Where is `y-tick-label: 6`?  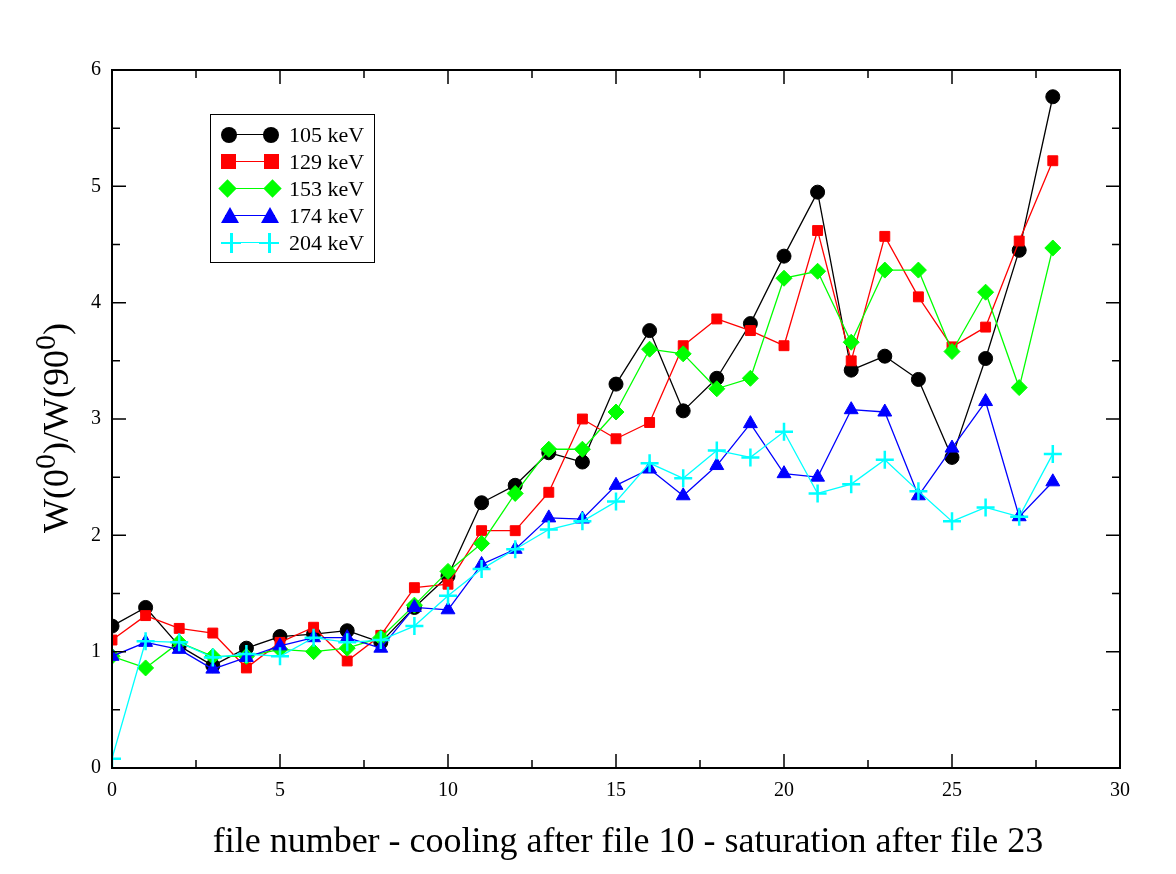 y-tick-label: 6 is located at coordinates (96, 68).